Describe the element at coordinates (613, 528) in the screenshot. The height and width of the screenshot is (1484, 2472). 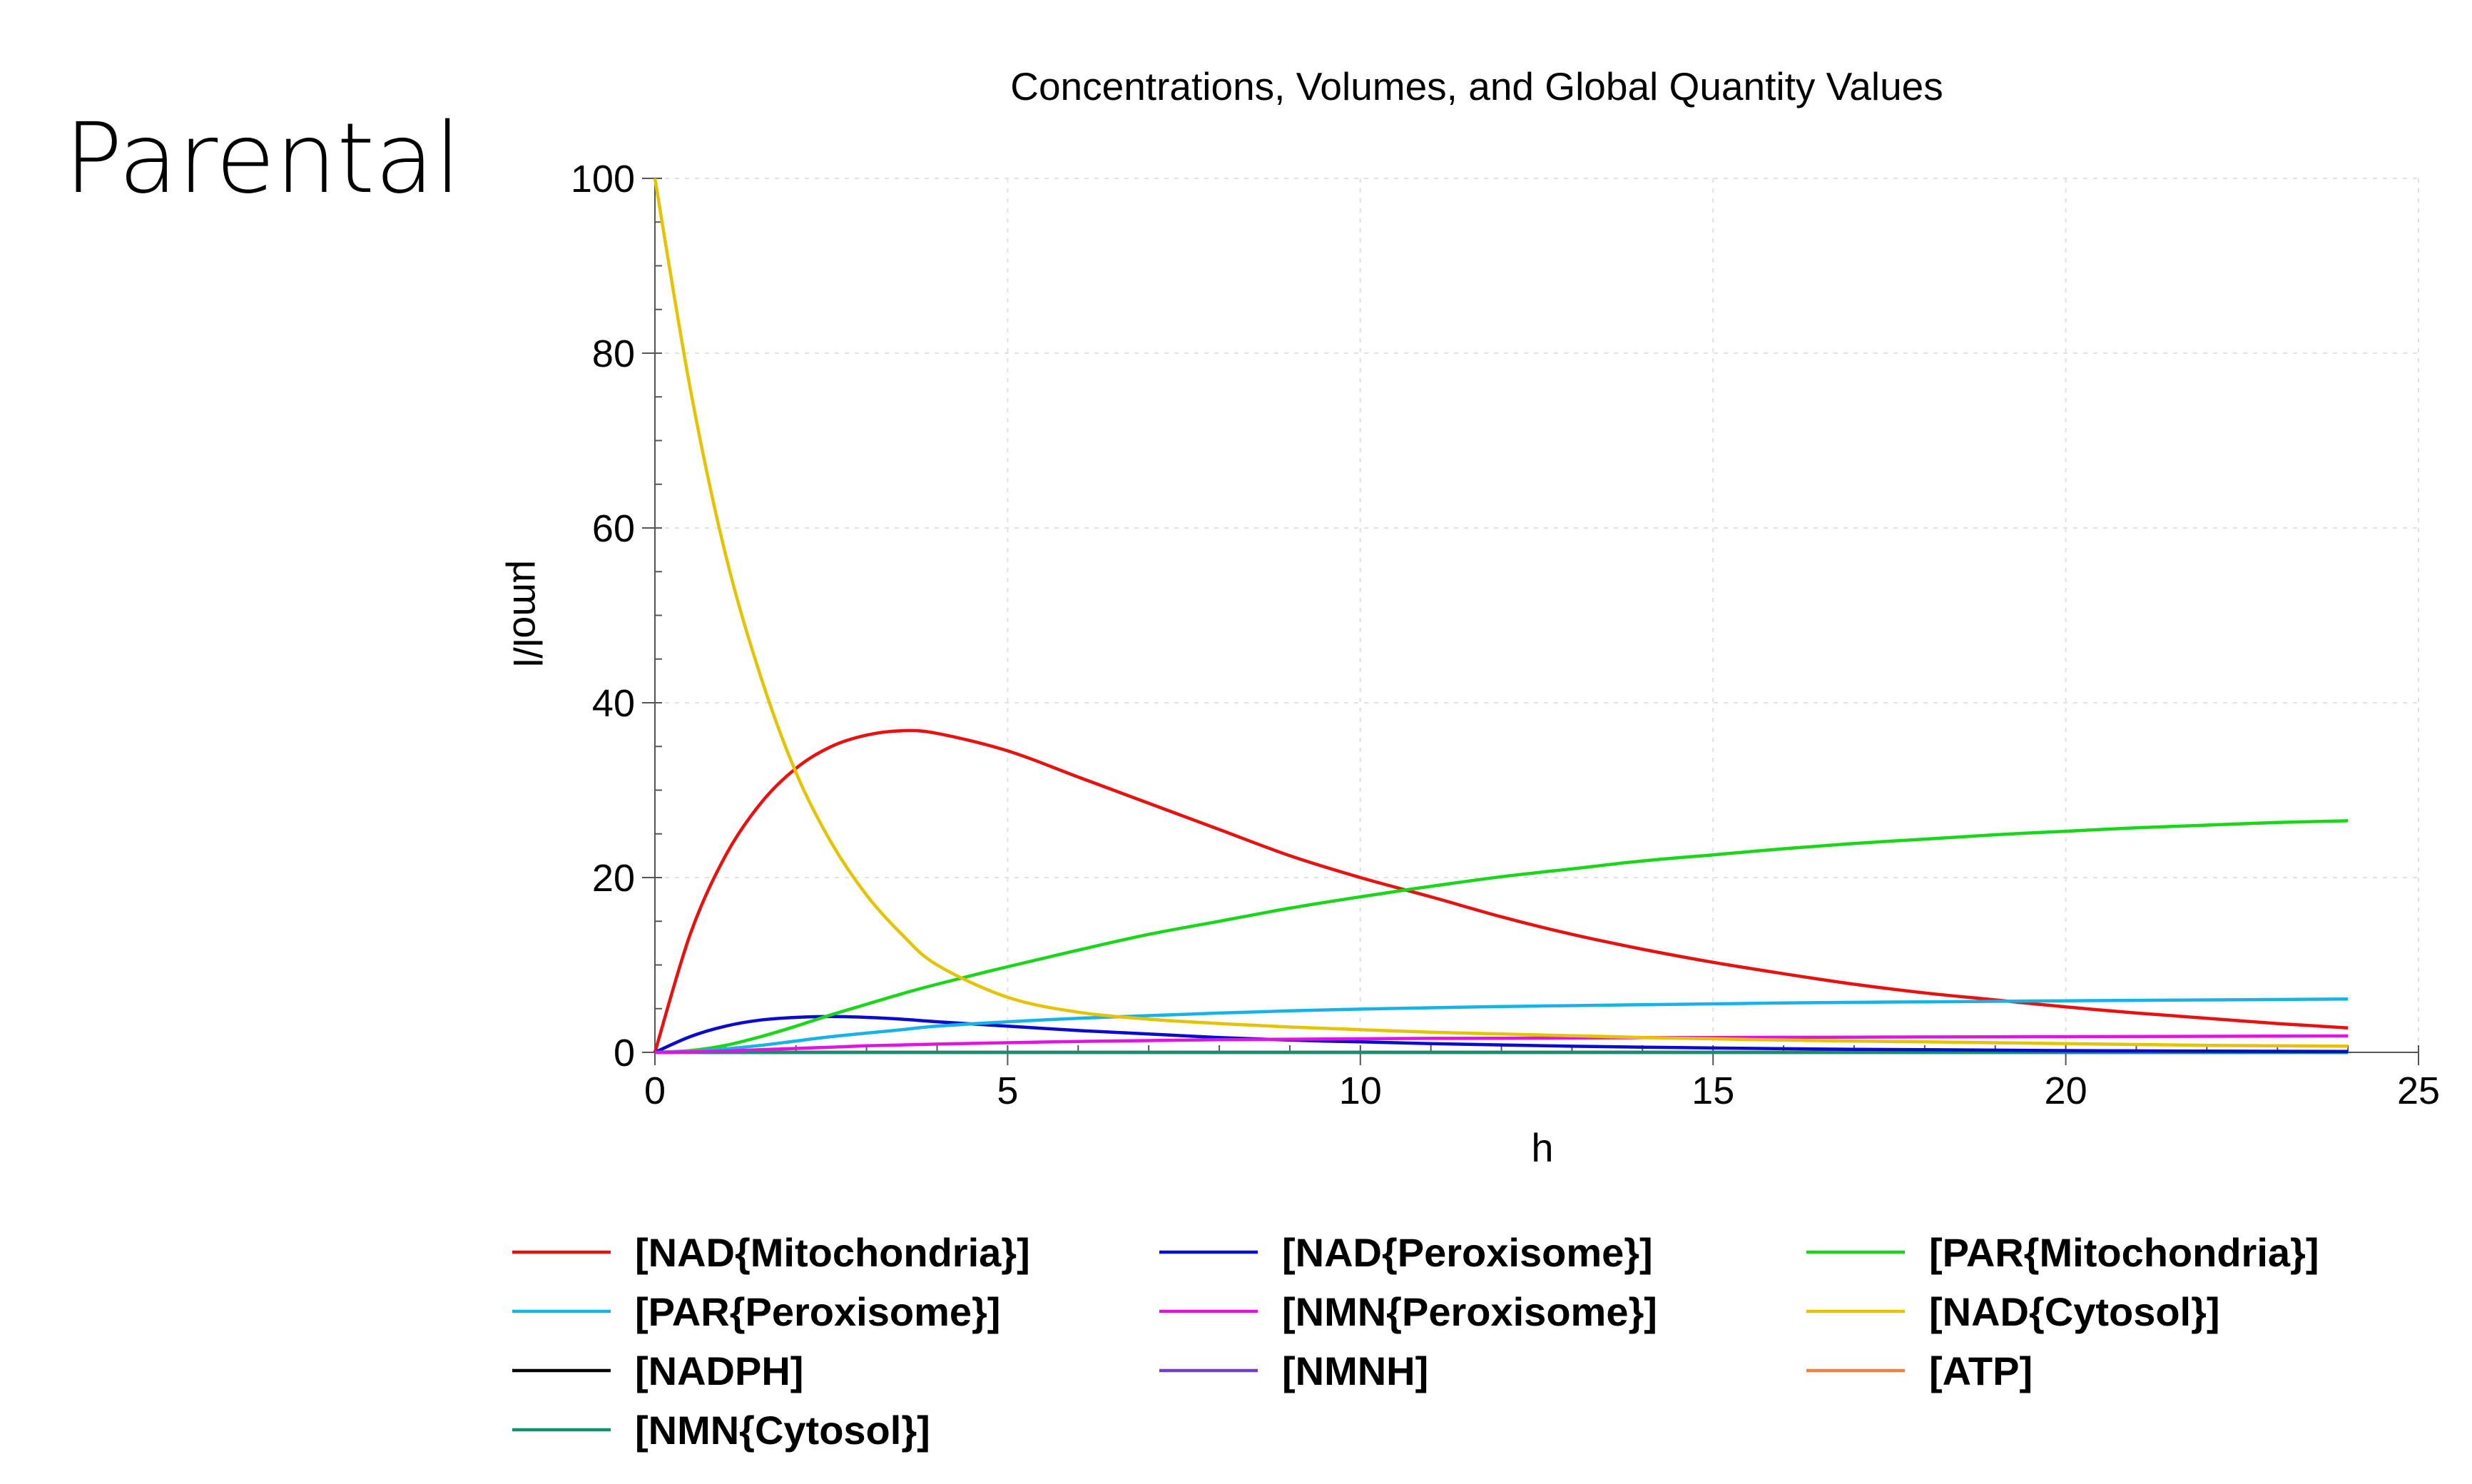
I see `y-tick-label: 60` at that location.